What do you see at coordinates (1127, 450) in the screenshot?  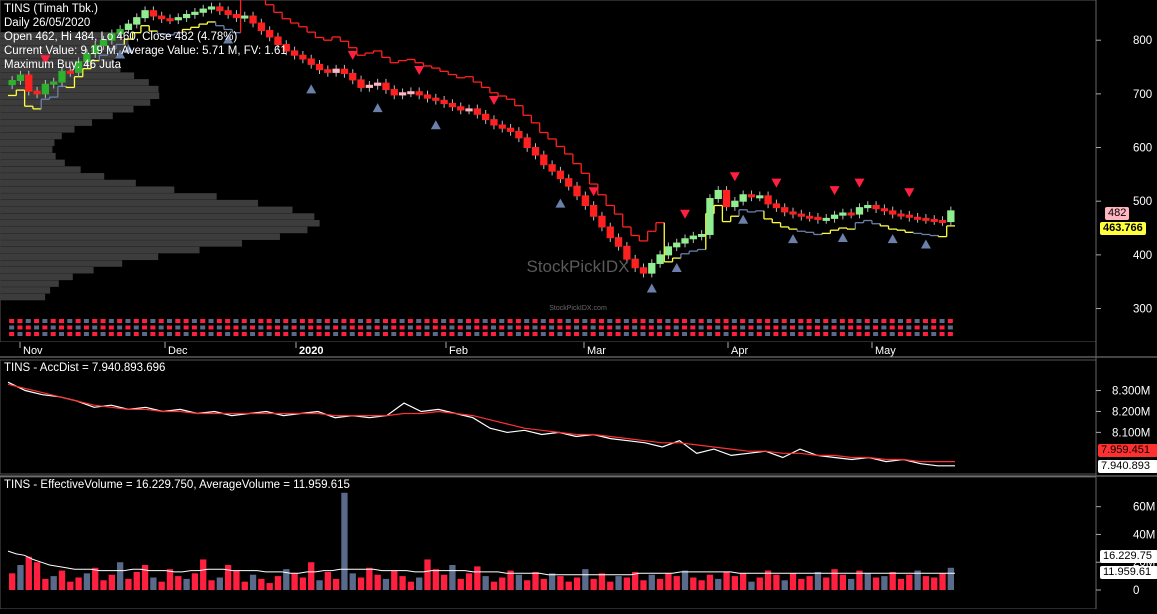 I see `accdist-avg-badge: 7.959.451` at bounding box center [1127, 450].